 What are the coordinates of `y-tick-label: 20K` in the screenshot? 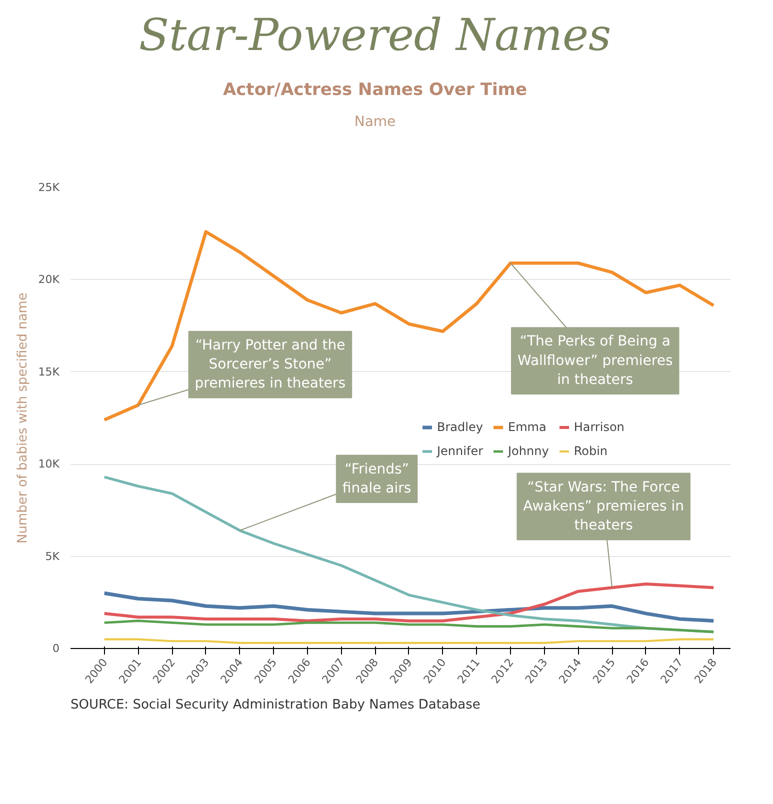 It's located at (49, 279).